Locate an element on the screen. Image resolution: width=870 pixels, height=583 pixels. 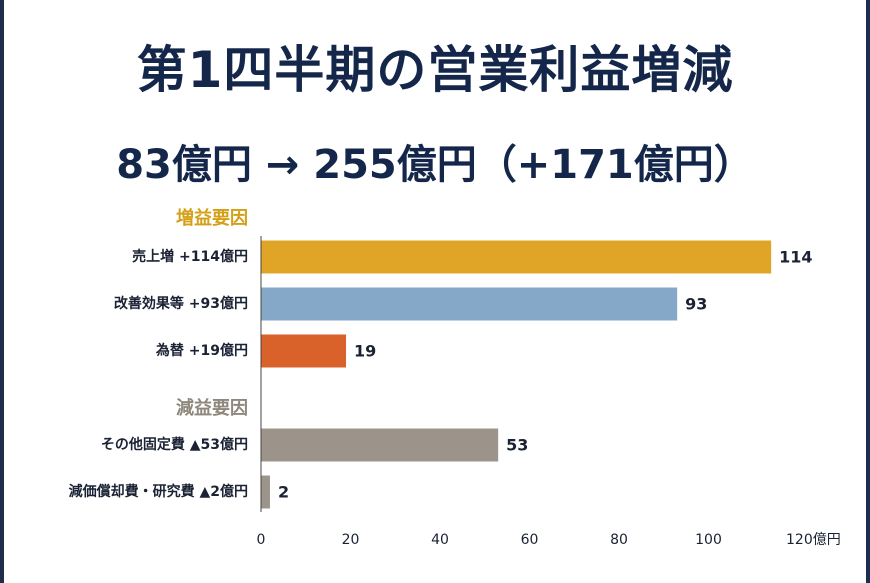
x-tick-label: 40 is located at coordinates (440, 540).